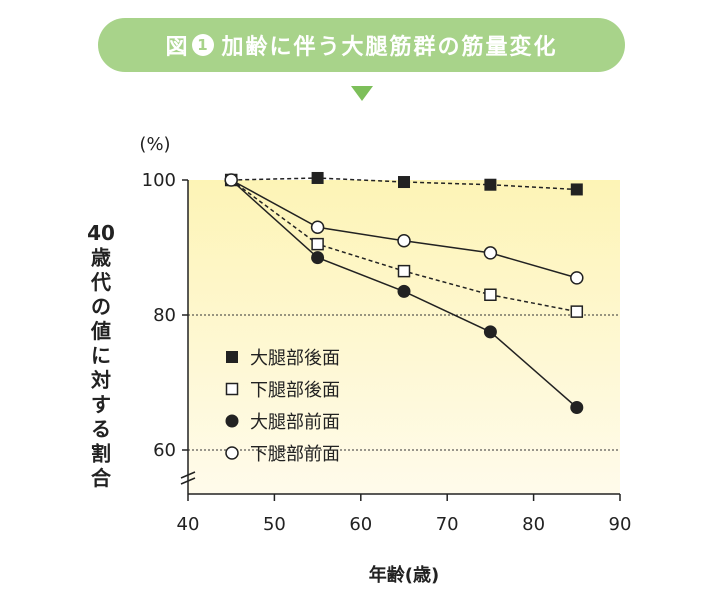  Describe the element at coordinates (295, 454) in the screenshot. I see `legend-label-3: 下腿部前面` at that location.